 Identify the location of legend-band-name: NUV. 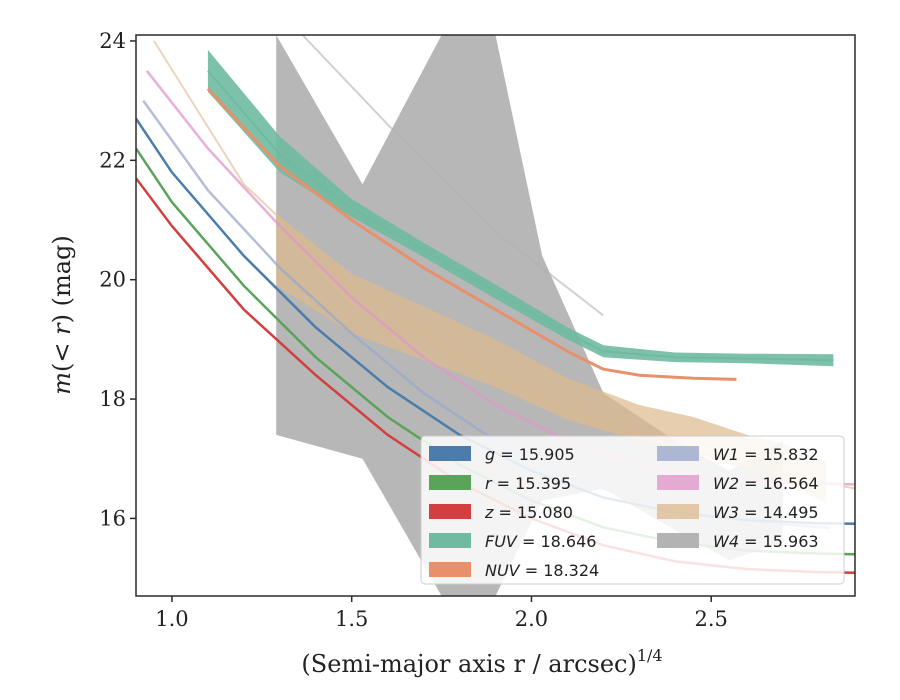
(503, 570).